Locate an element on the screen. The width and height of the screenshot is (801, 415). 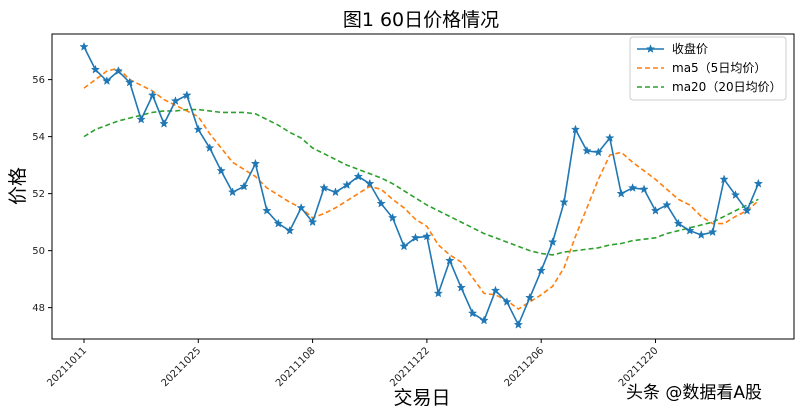
y-tick-label: 48 is located at coordinates (38, 308).